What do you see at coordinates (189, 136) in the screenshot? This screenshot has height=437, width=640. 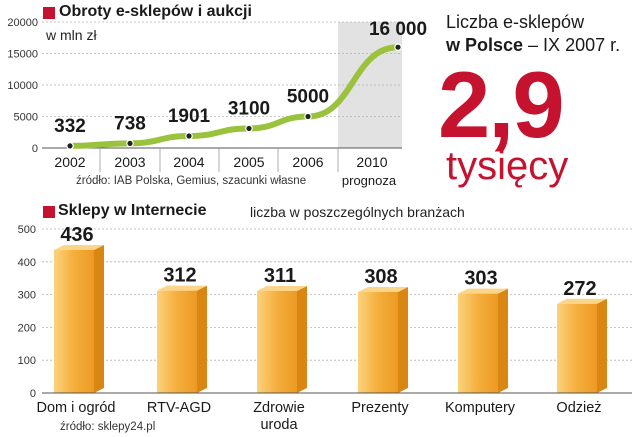 I see `line-point-2004` at bounding box center [189, 136].